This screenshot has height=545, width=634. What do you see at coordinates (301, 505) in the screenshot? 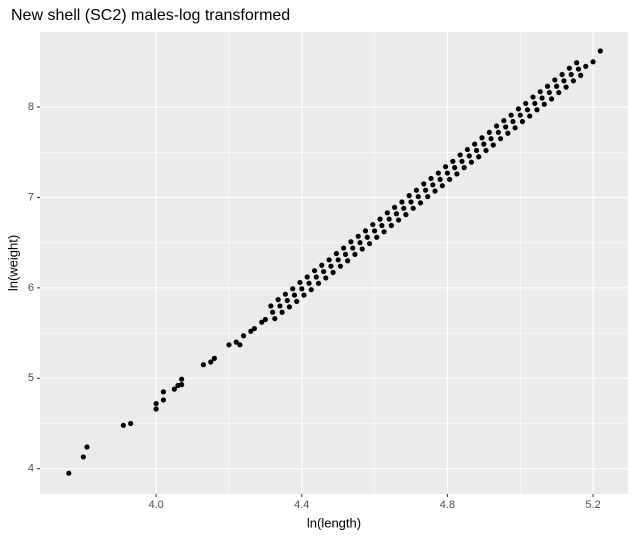
I see `x-tick-label: 4.4` at bounding box center [301, 505].